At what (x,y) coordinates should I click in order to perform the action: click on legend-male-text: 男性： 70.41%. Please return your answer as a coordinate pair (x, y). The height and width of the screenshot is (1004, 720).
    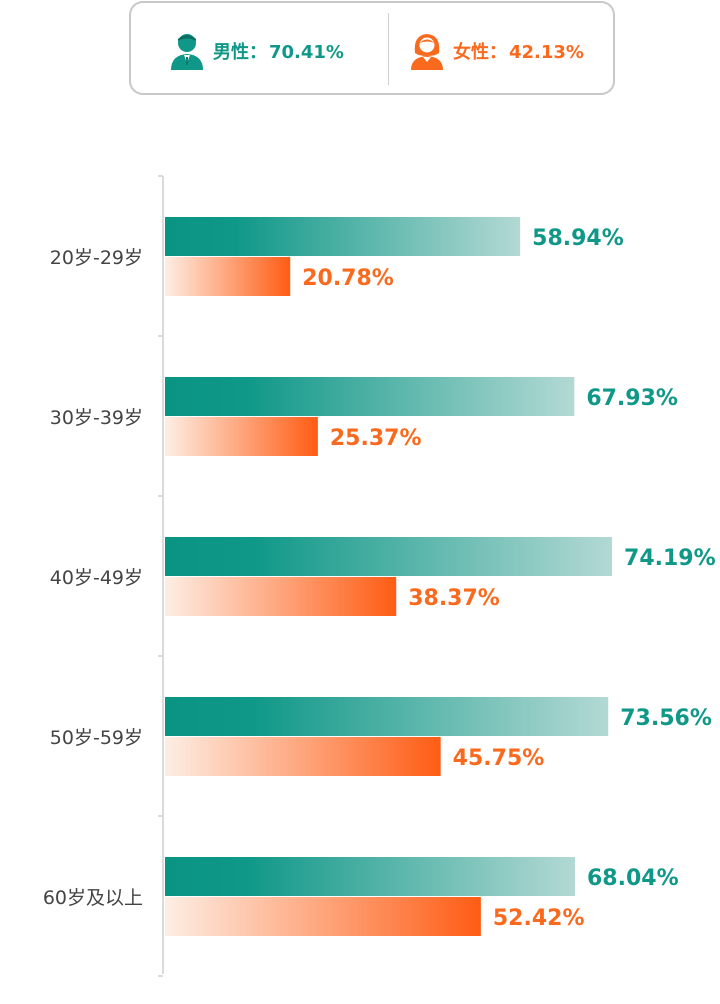
    Looking at the image, I should click on (278, 51).